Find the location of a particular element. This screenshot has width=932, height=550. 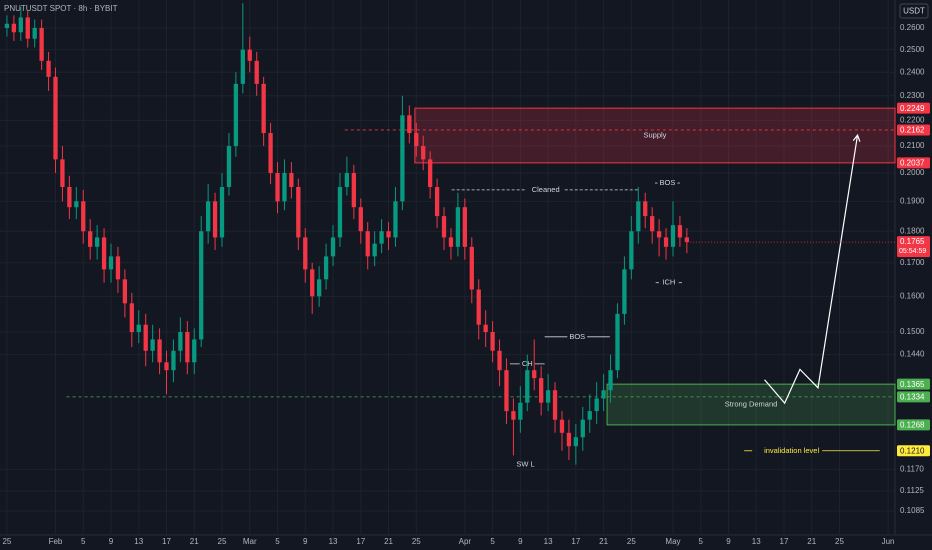

y-tick-label: 0.2100 is located at coordinates (912, 145).